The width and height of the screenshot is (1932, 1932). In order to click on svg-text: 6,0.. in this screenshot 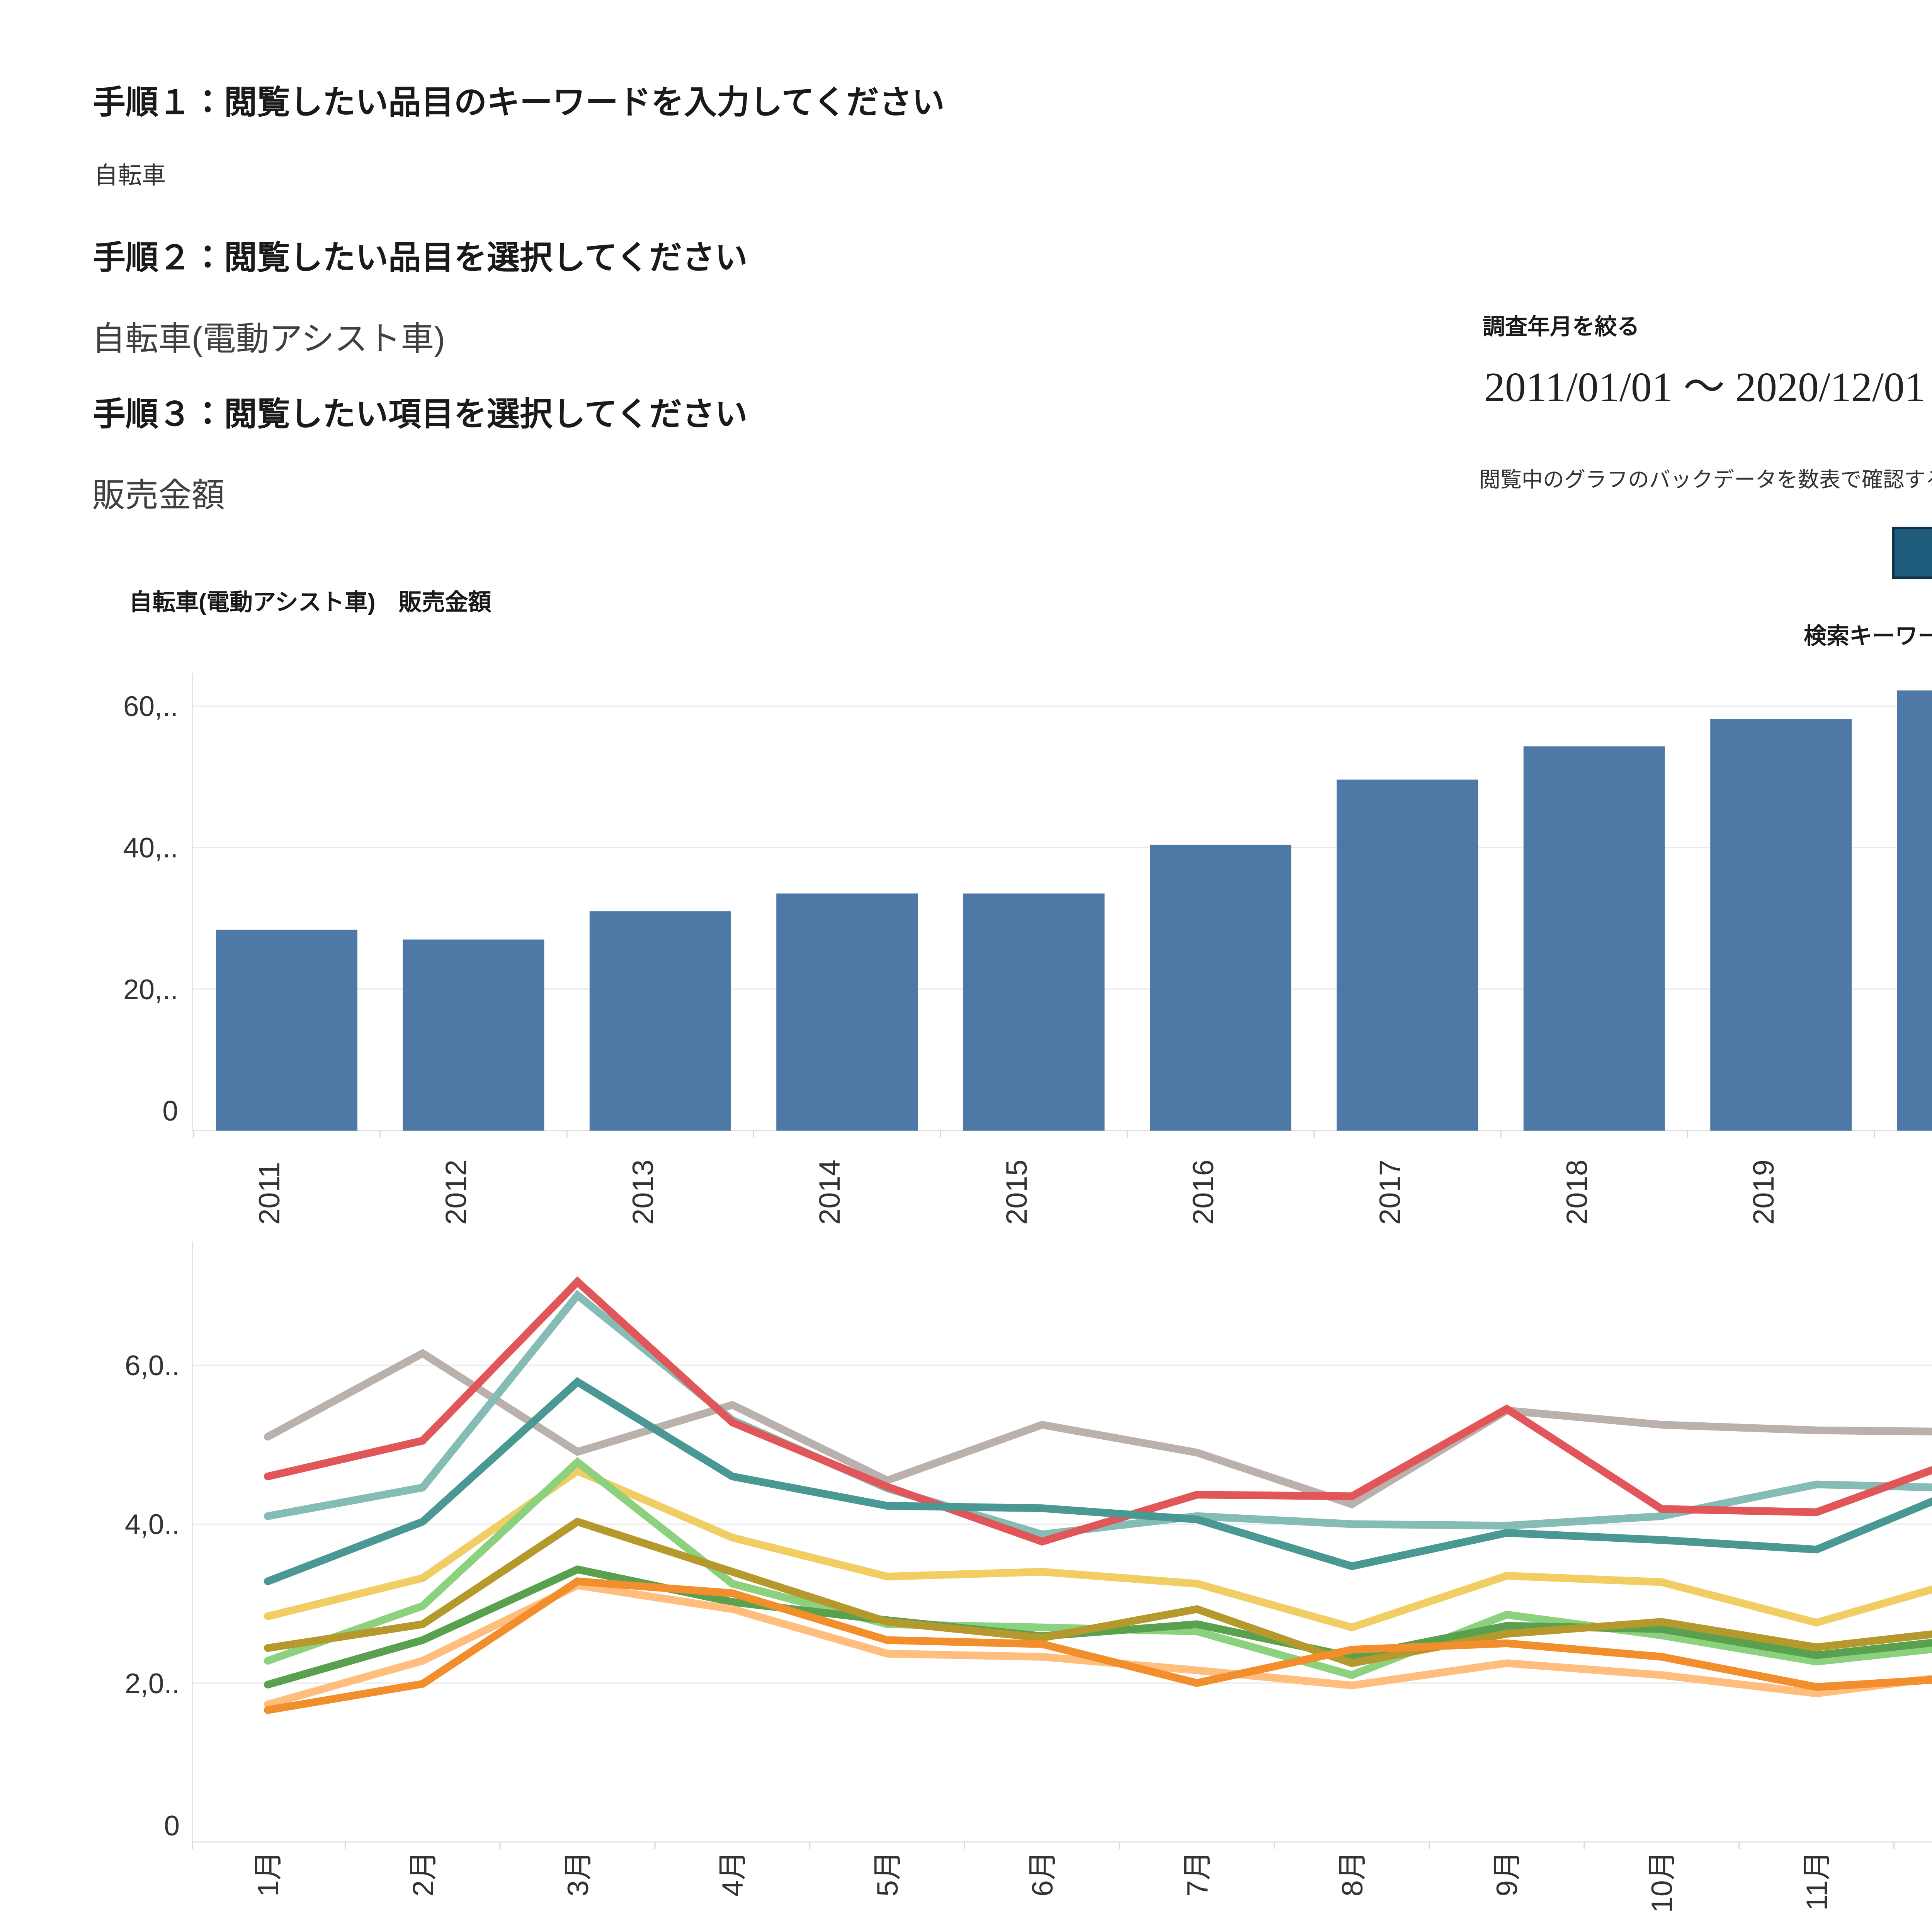, I will do `click(152, 1366)`.